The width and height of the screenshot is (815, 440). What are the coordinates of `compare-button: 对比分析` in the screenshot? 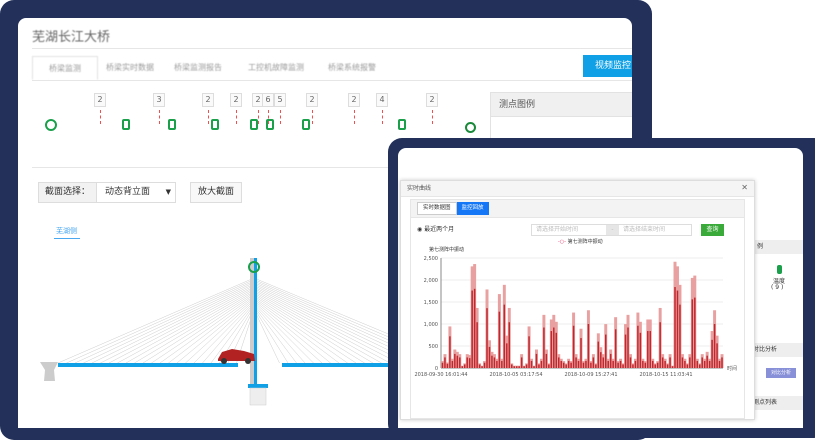 It's located at (781, 373).